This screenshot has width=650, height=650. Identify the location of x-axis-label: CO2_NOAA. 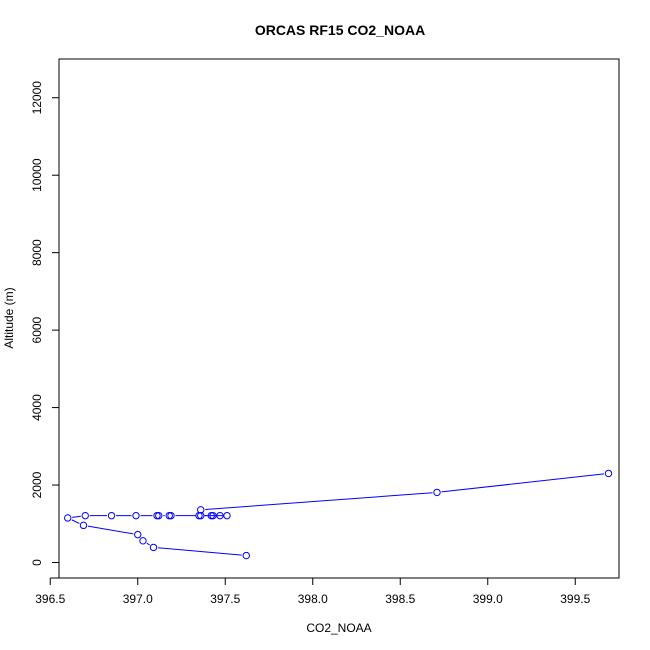
(338, 628).